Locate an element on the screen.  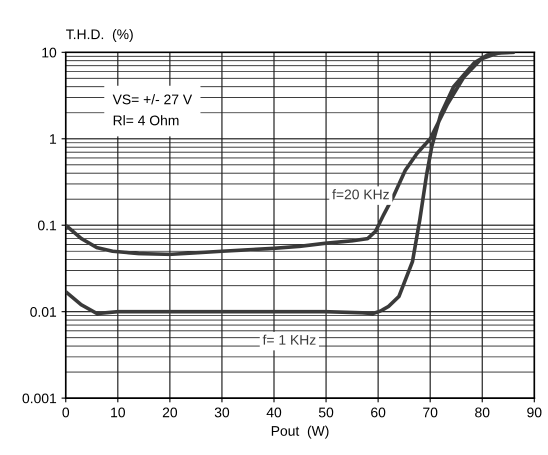
x-tick-label: 80 is located at coordinates (482, 413).